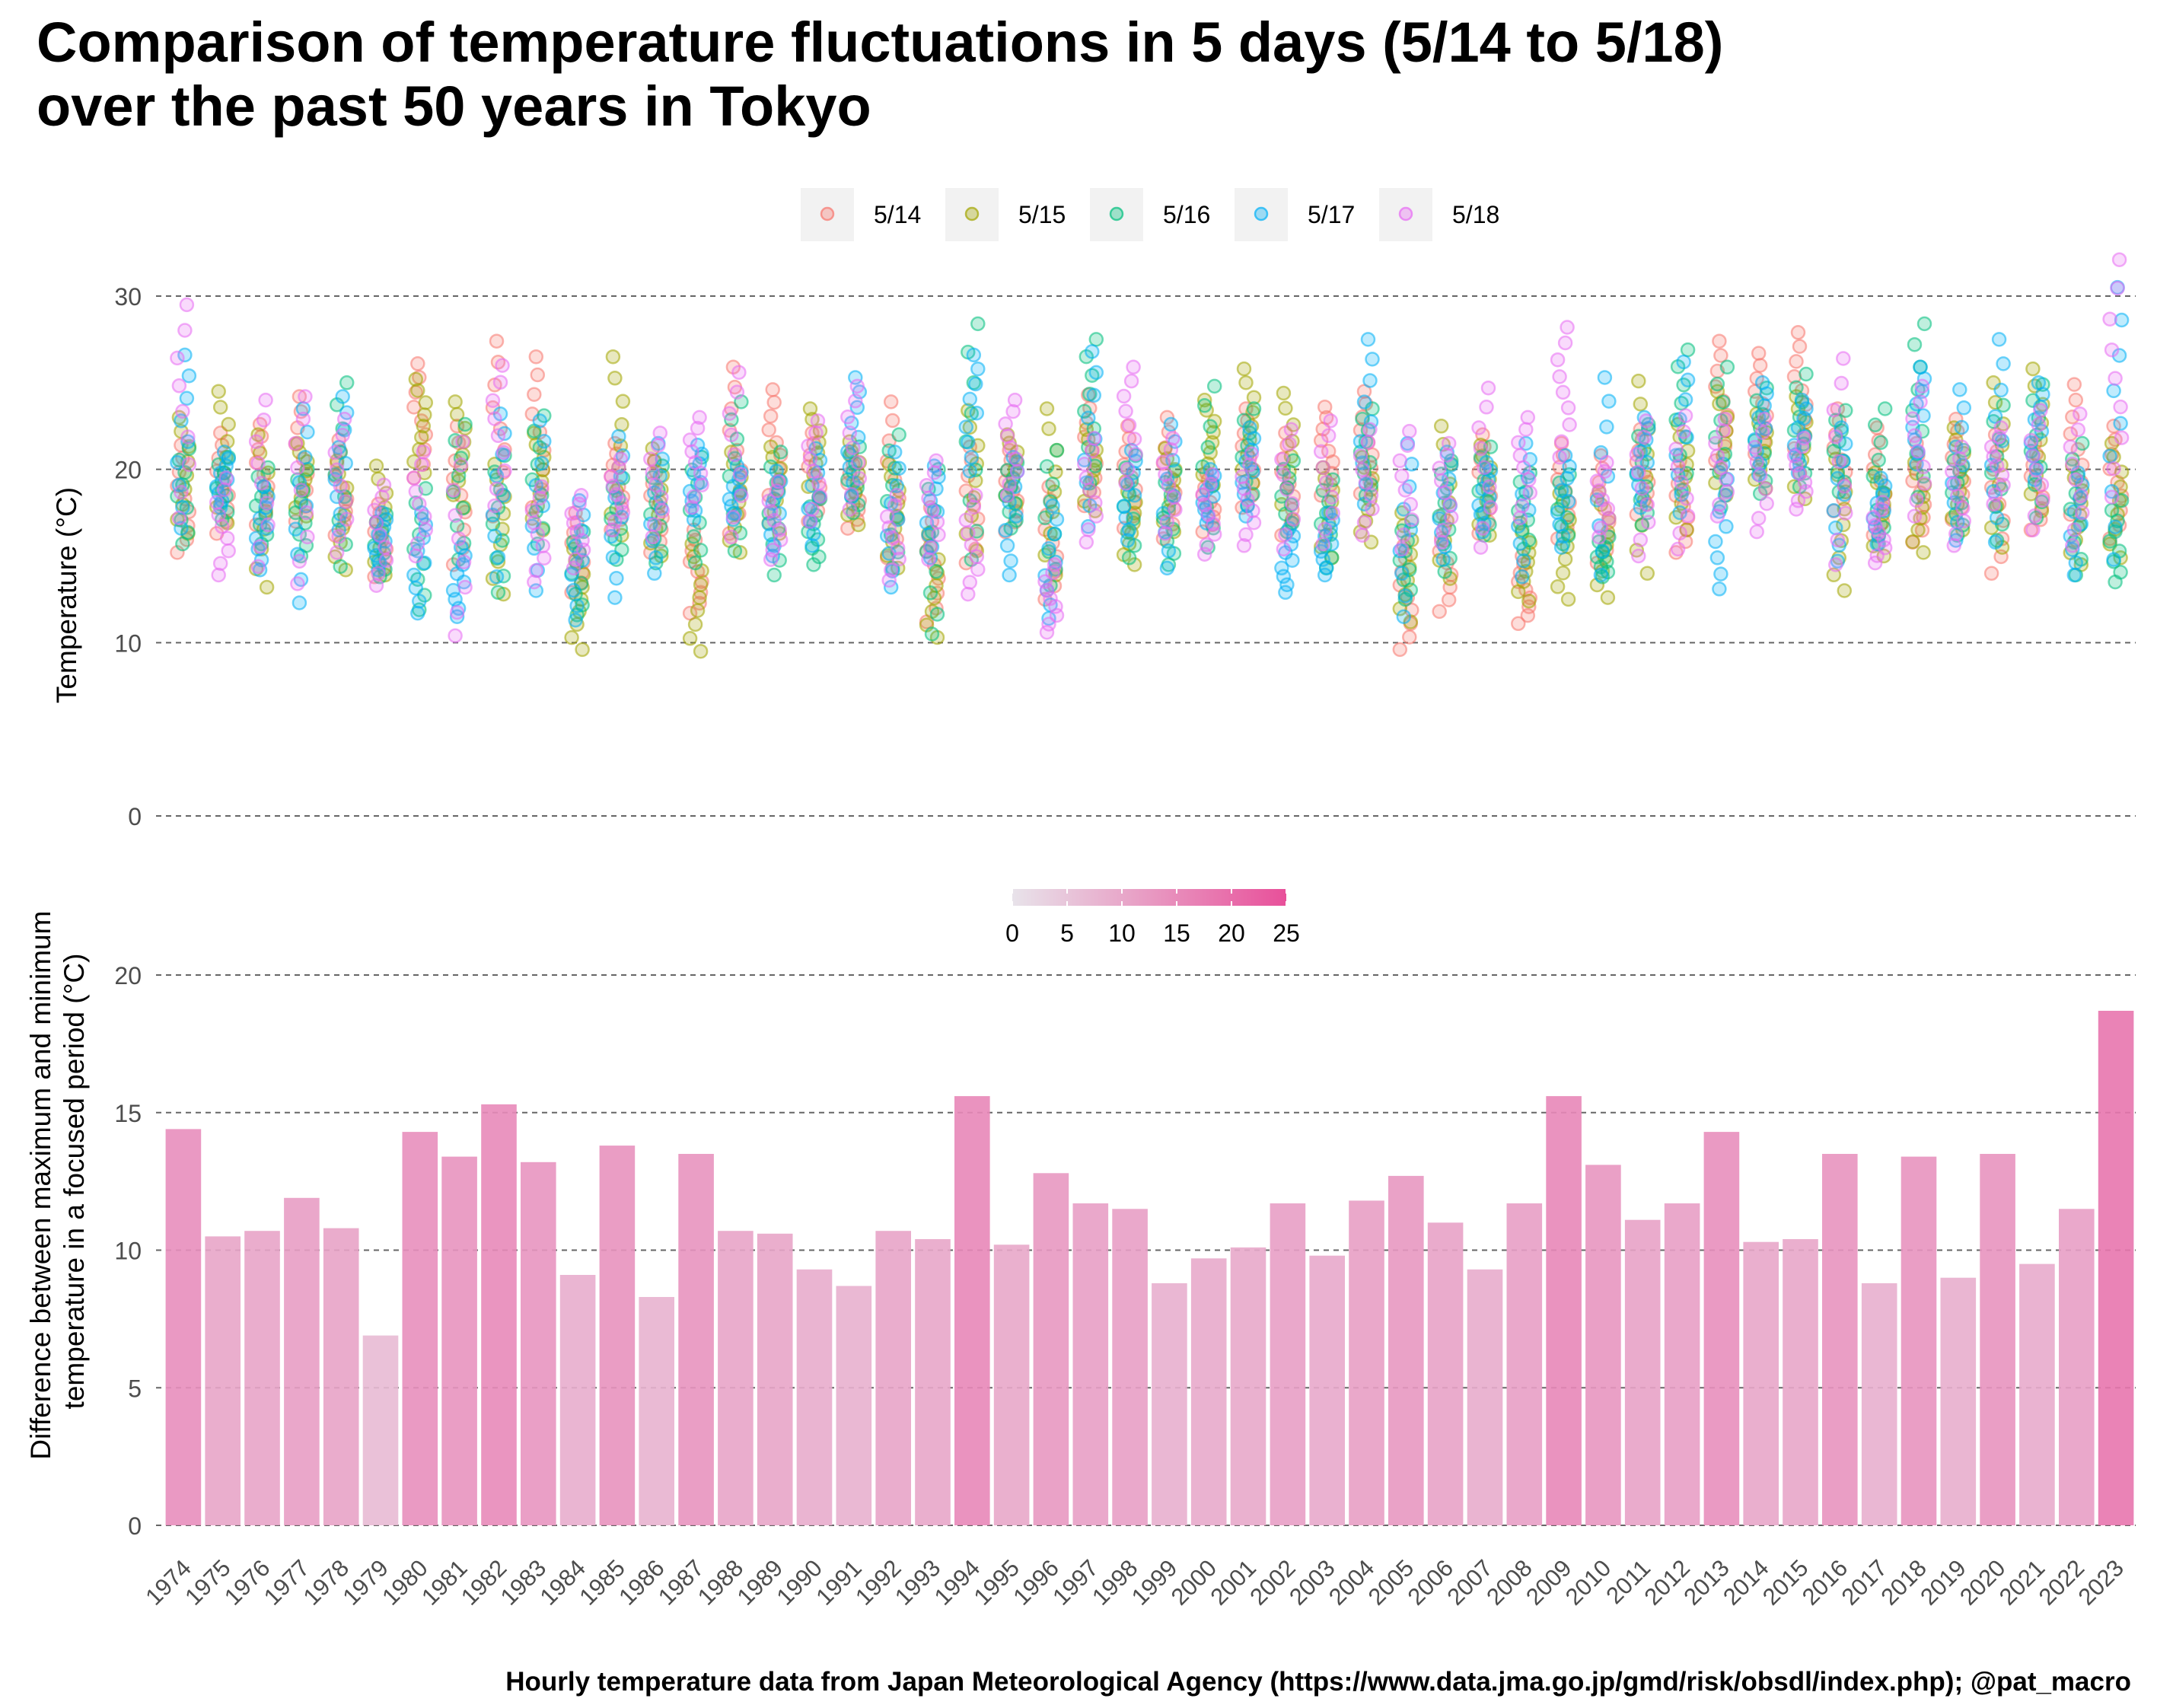 This screenshot has width=2157, height=1708. Describe the element at coordinates (2102, 1582) in the screenshot. I see `year-tick-label: 2023` at that location.